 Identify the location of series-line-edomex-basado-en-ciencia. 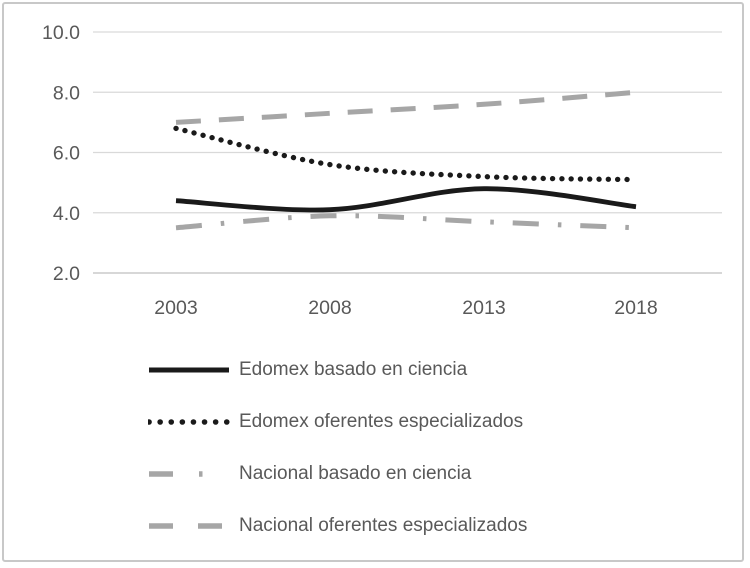
(406, 199).